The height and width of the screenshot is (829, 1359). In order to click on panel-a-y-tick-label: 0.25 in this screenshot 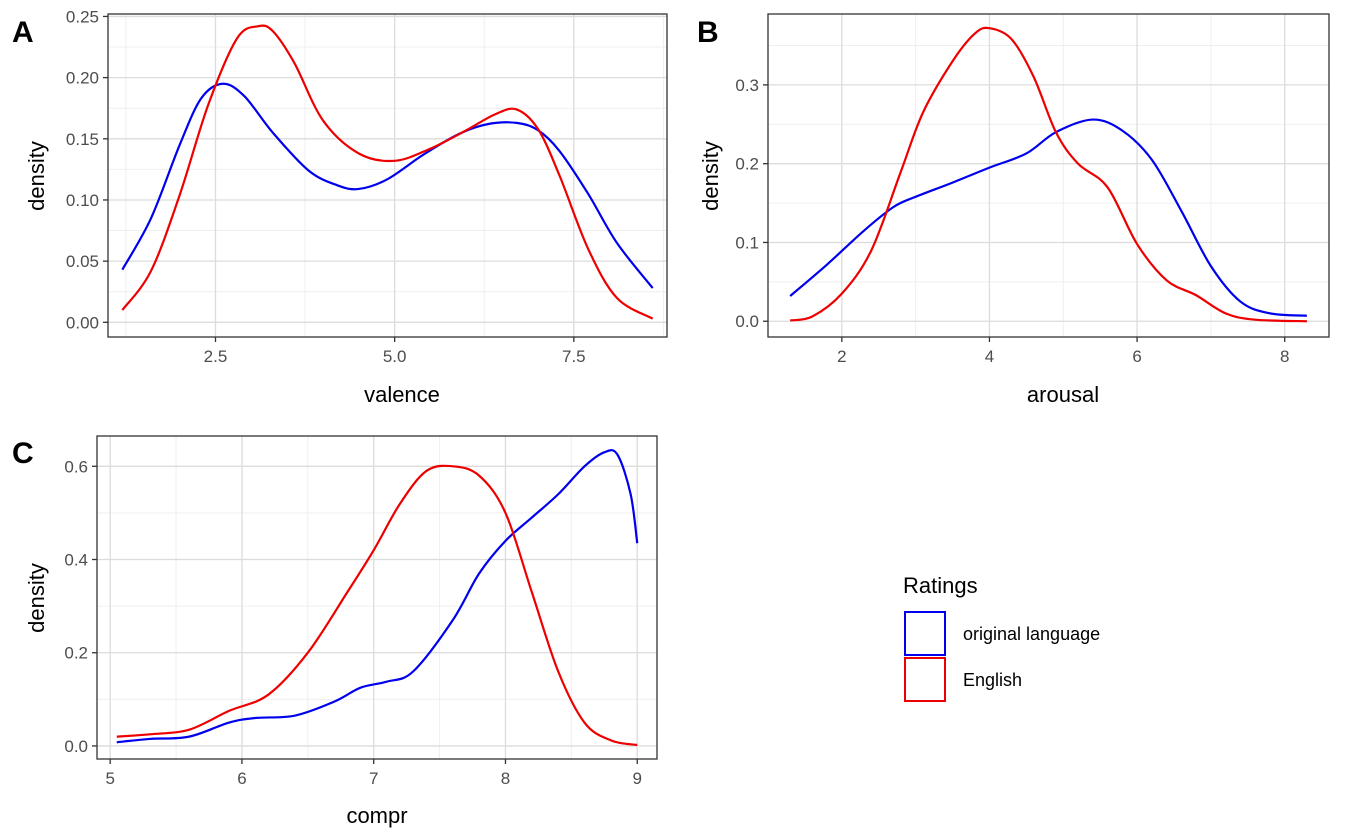, I will do `click(82, 16)`.